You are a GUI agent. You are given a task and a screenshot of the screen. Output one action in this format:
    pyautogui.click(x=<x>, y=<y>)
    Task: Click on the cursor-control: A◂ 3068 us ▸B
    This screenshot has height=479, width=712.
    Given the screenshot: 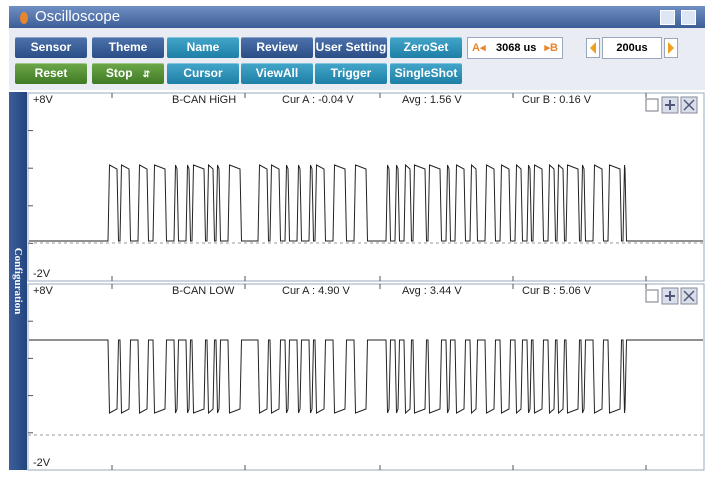 What is the action you would take?
    pyautogui.click(x=515, y=48)
    